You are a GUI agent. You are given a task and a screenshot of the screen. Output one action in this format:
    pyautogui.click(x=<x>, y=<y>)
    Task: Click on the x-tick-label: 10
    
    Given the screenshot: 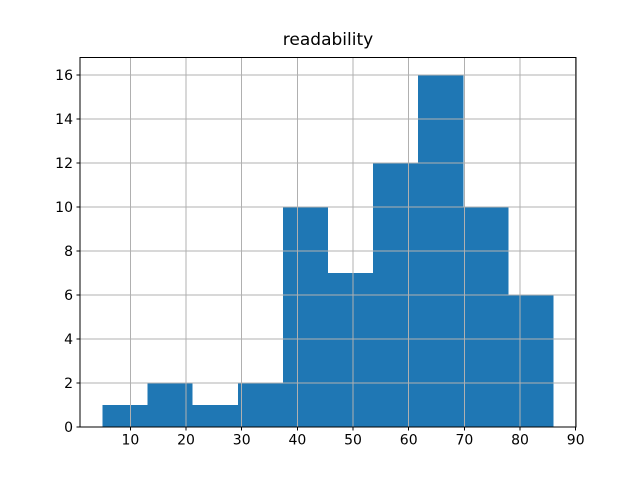 What is the action you would take?
    pyautogui.click(x=130, y=441)
    